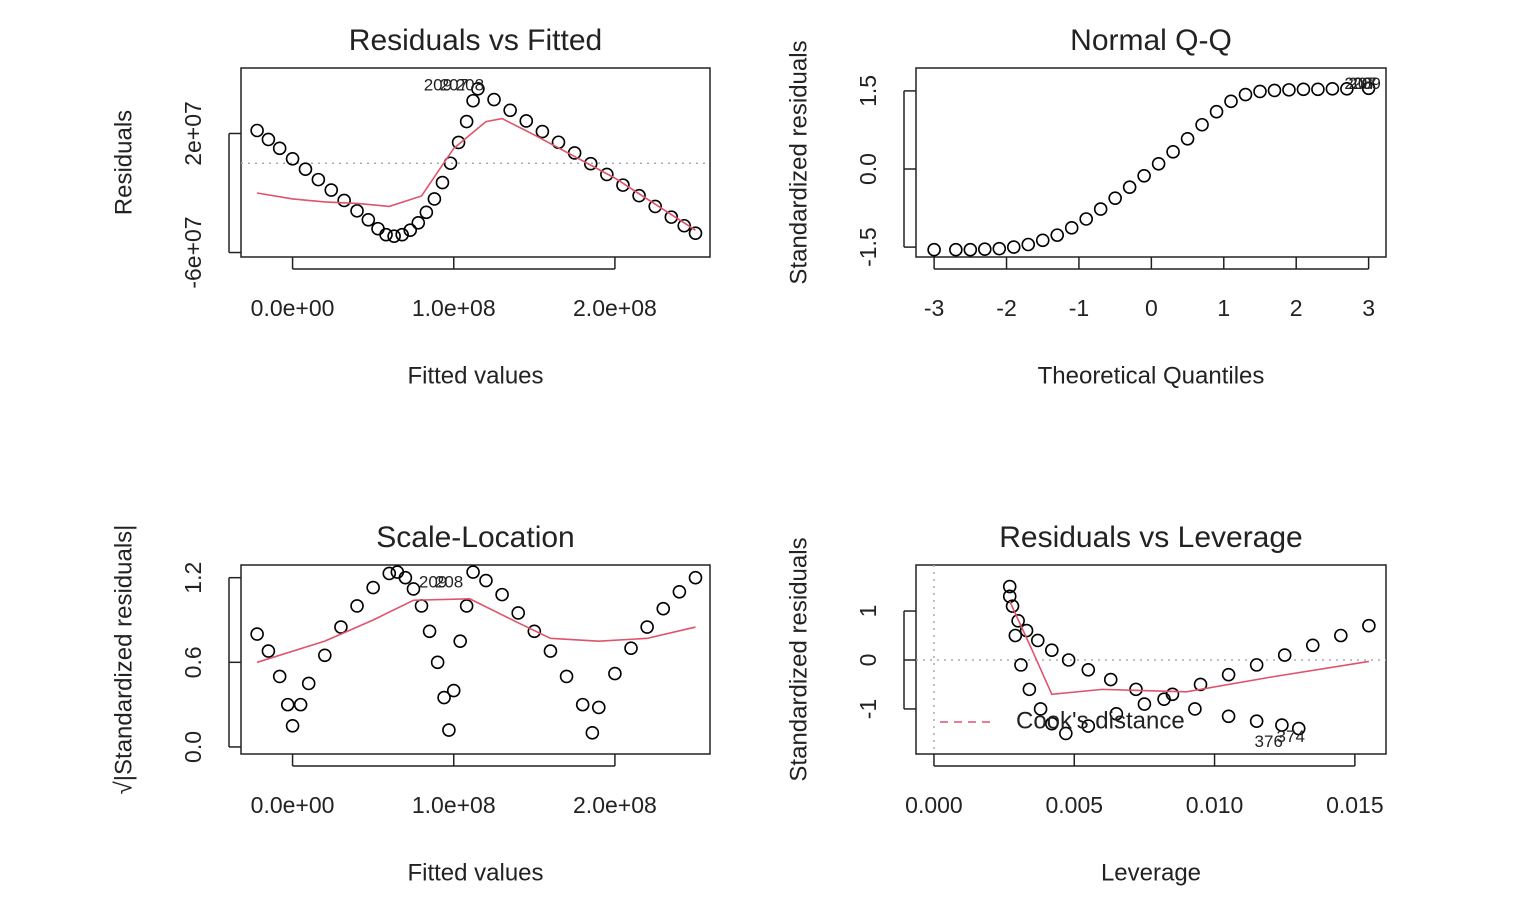 Image resolution: width=1526 pixels, height=908 pixels. I want to click on smooth-line, so click(476, 174).